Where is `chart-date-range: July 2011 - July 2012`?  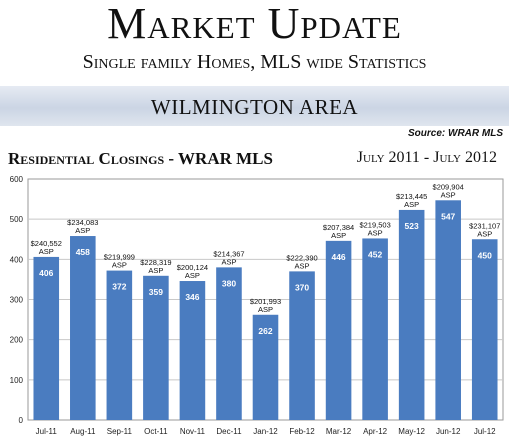 chart-date-range: July 2011 - July 2012 is located at coordinates (426, 157).